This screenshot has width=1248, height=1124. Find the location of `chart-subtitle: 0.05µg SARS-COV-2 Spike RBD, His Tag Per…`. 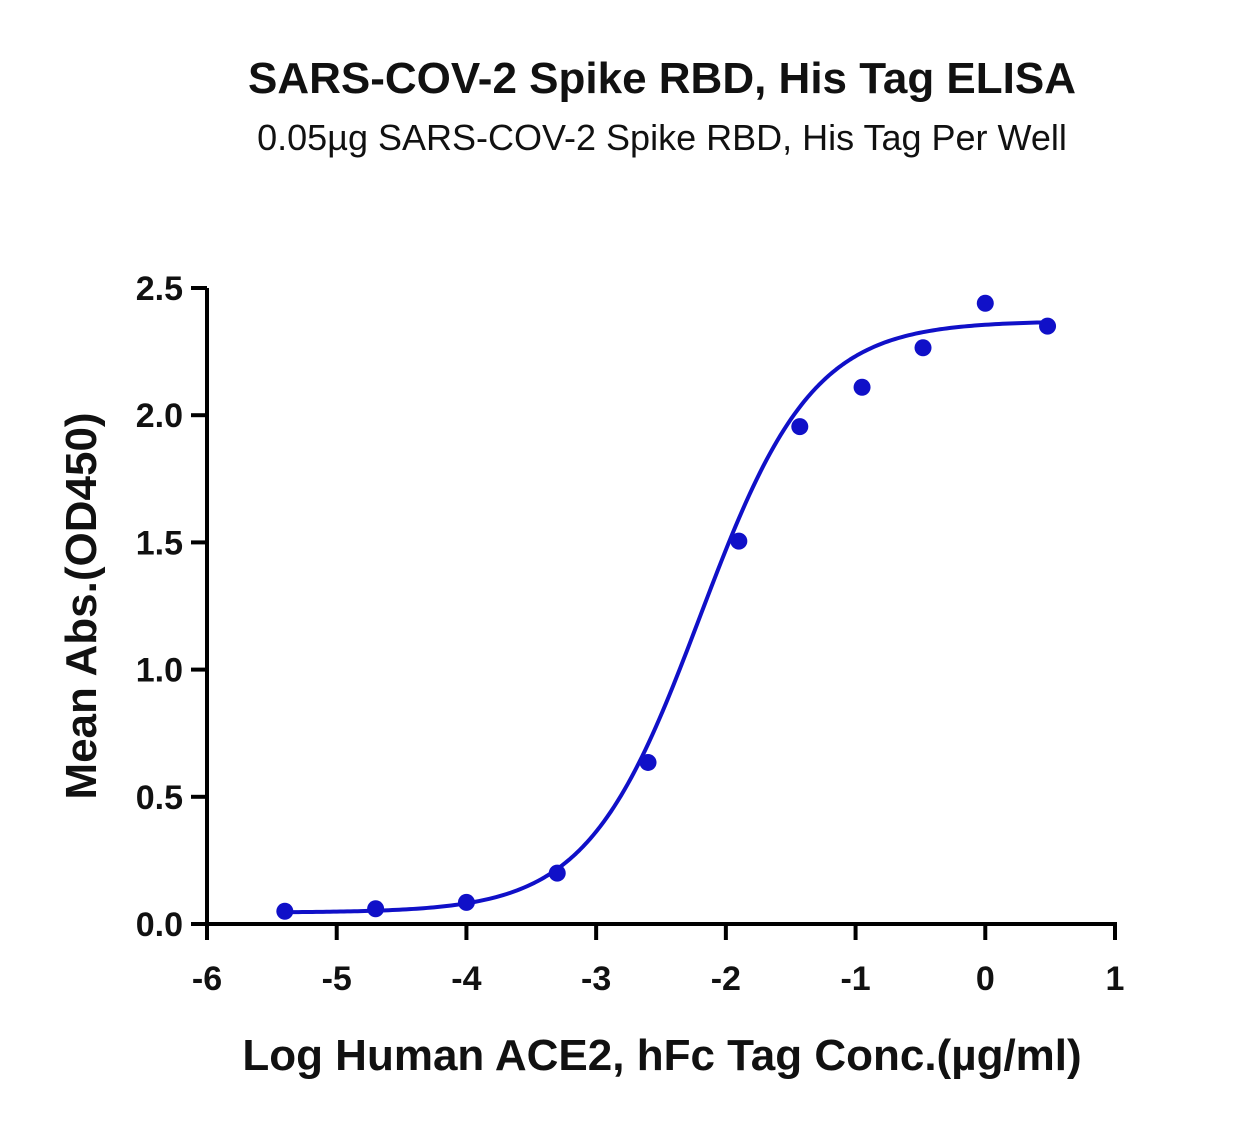

chart-subtitle: 0.05µg SARS-COV-2 Spike RBD, His Tag Per… is located at coordinates (662, 137).